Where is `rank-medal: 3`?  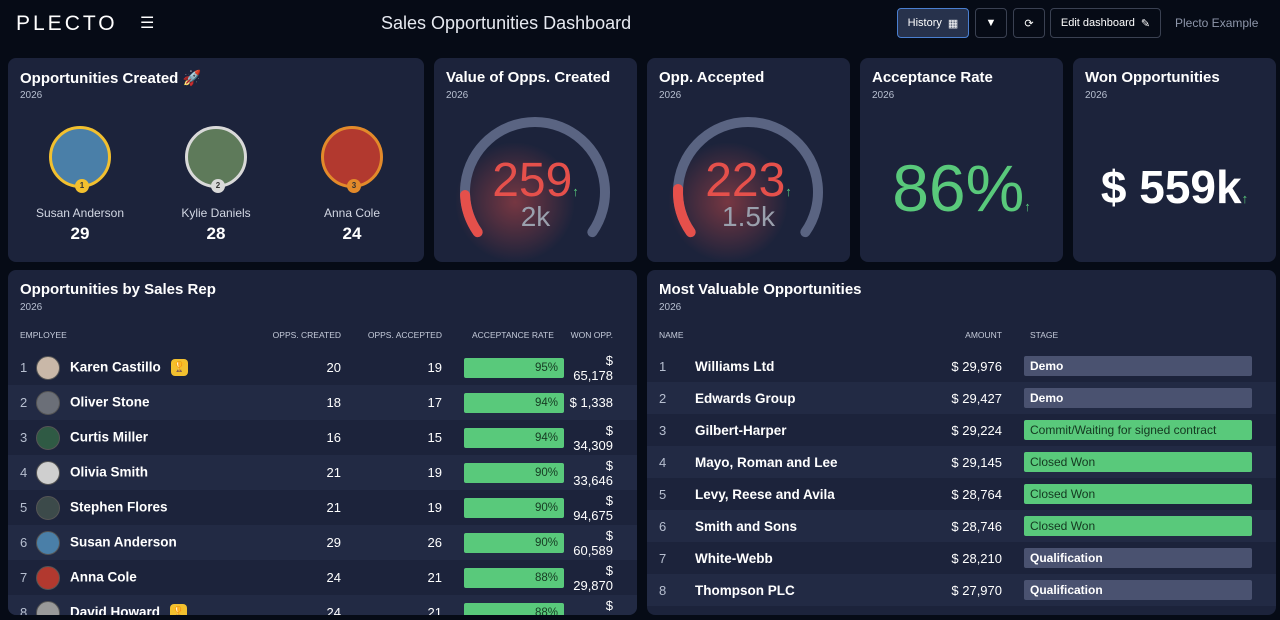
rank-medal: 3 is located at coordinates (354, 186).